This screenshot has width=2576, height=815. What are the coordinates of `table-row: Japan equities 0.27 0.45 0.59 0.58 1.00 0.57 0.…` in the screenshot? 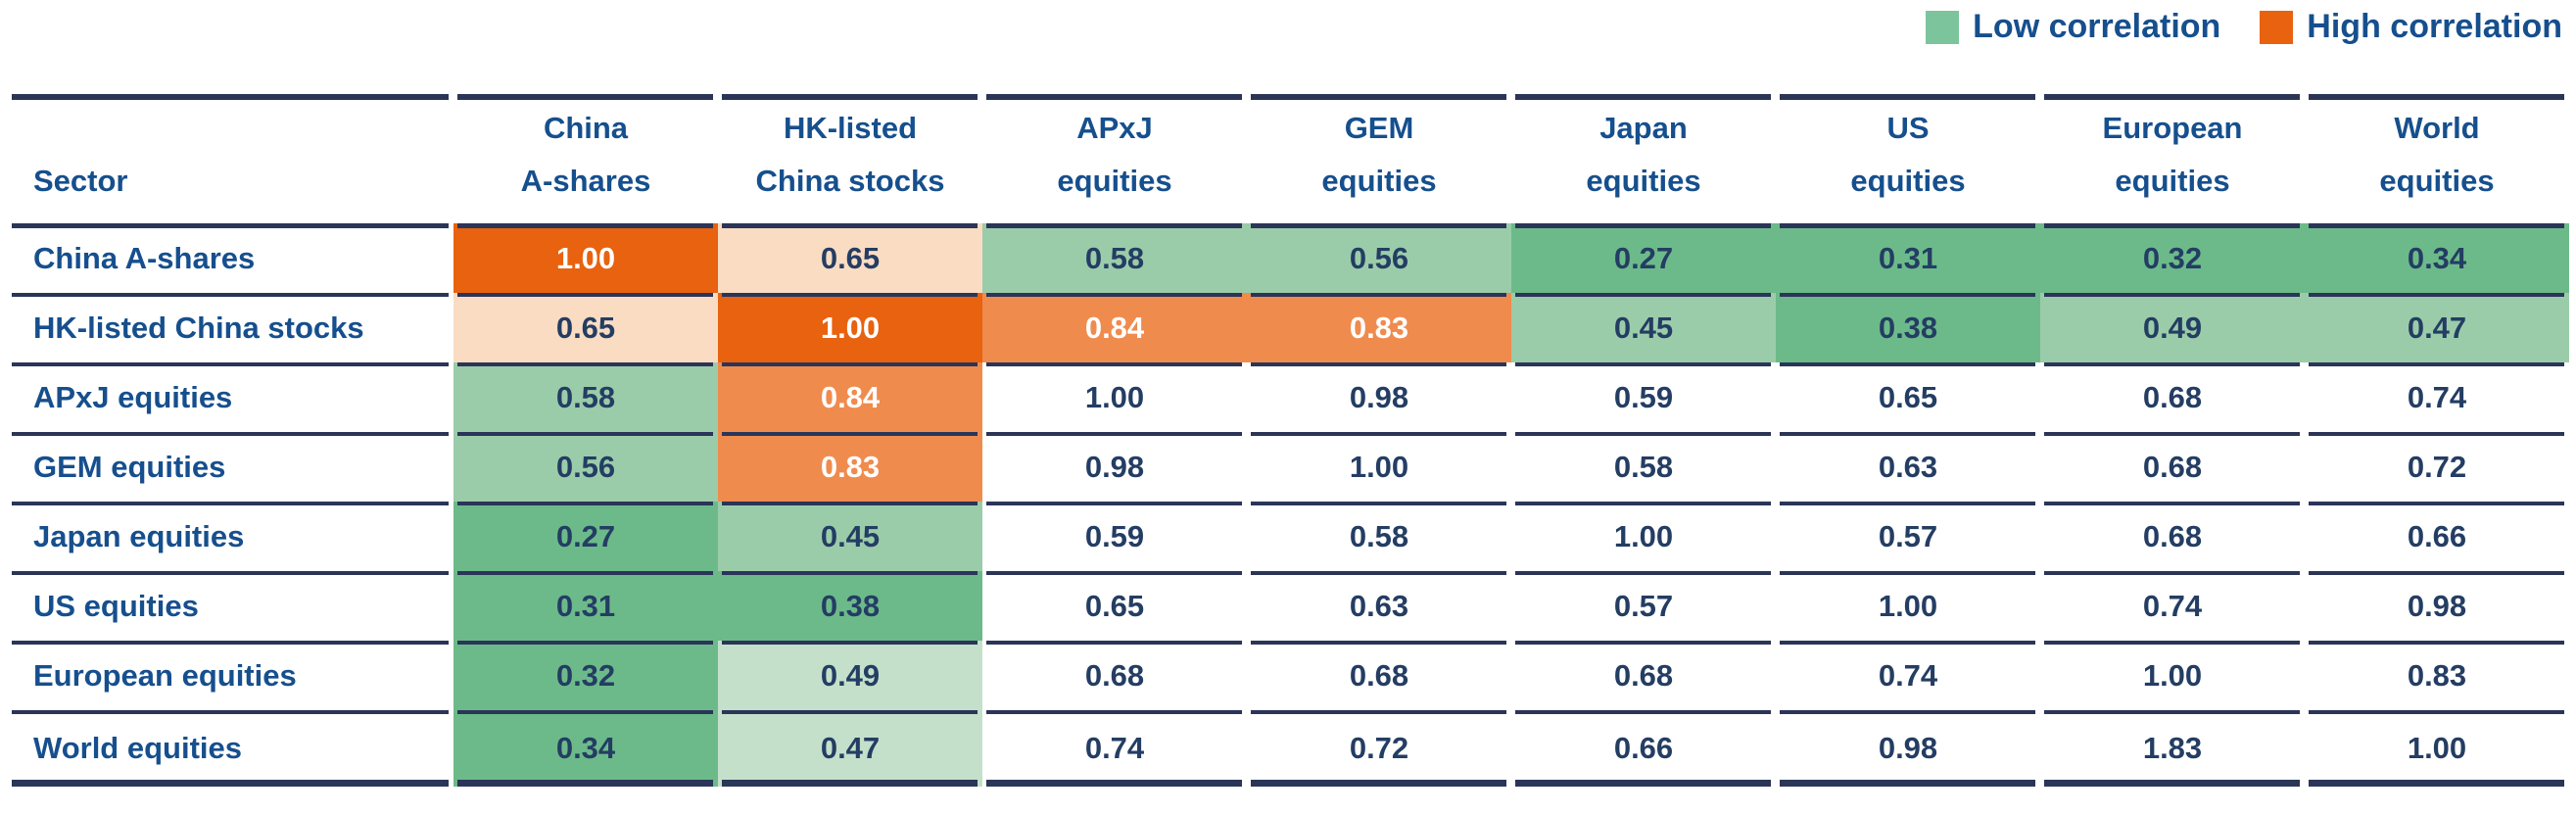 It's located at (1288, 536).